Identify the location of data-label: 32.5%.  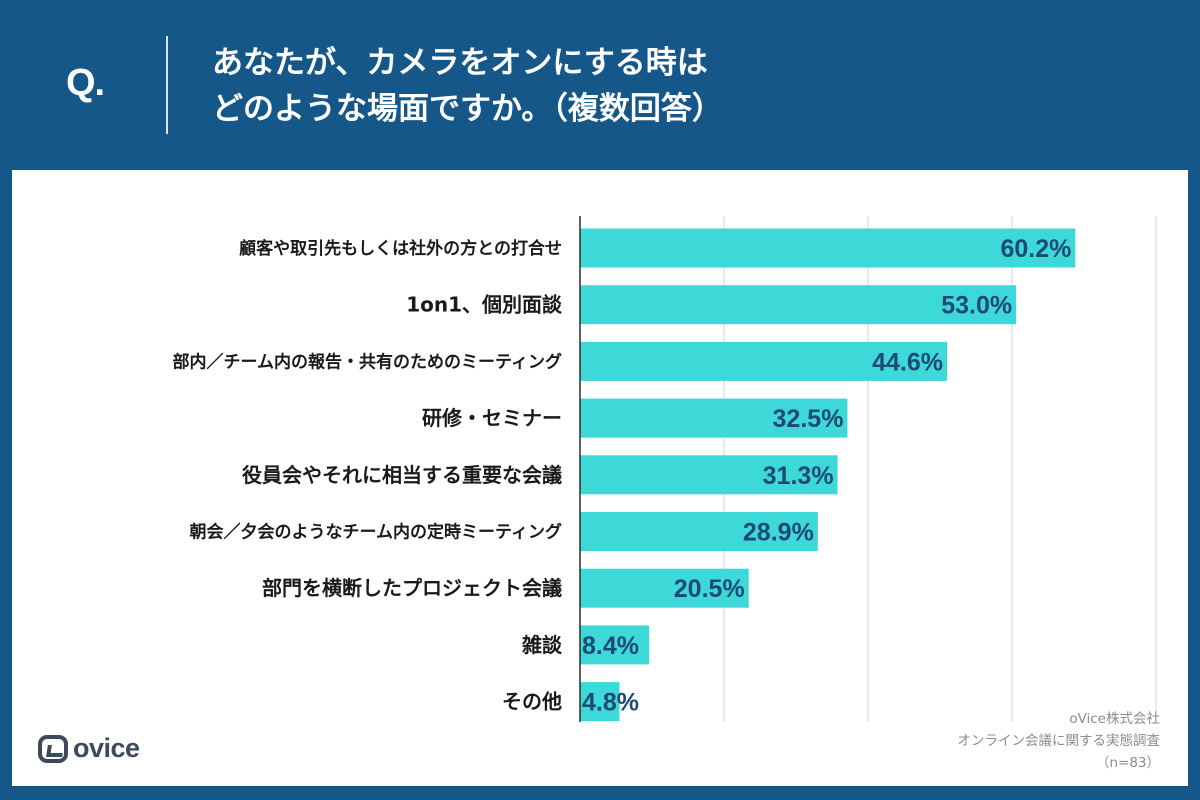
(808, 419).